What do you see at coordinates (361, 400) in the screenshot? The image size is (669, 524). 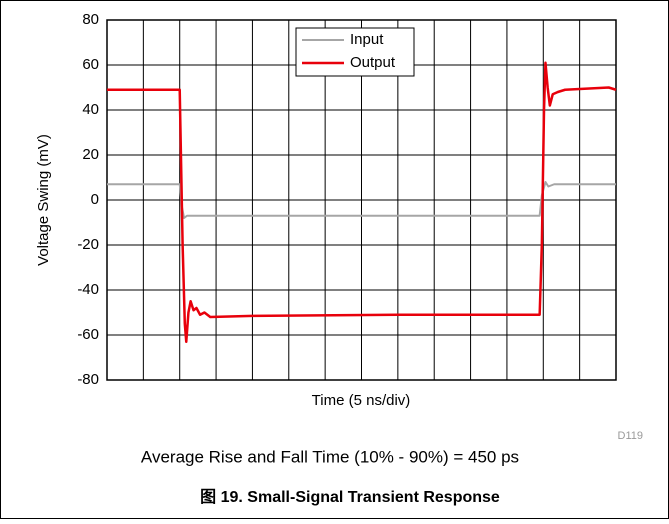 I see `x-axis-label: Time (5 ns/div)` at bounding box center [361, 400].